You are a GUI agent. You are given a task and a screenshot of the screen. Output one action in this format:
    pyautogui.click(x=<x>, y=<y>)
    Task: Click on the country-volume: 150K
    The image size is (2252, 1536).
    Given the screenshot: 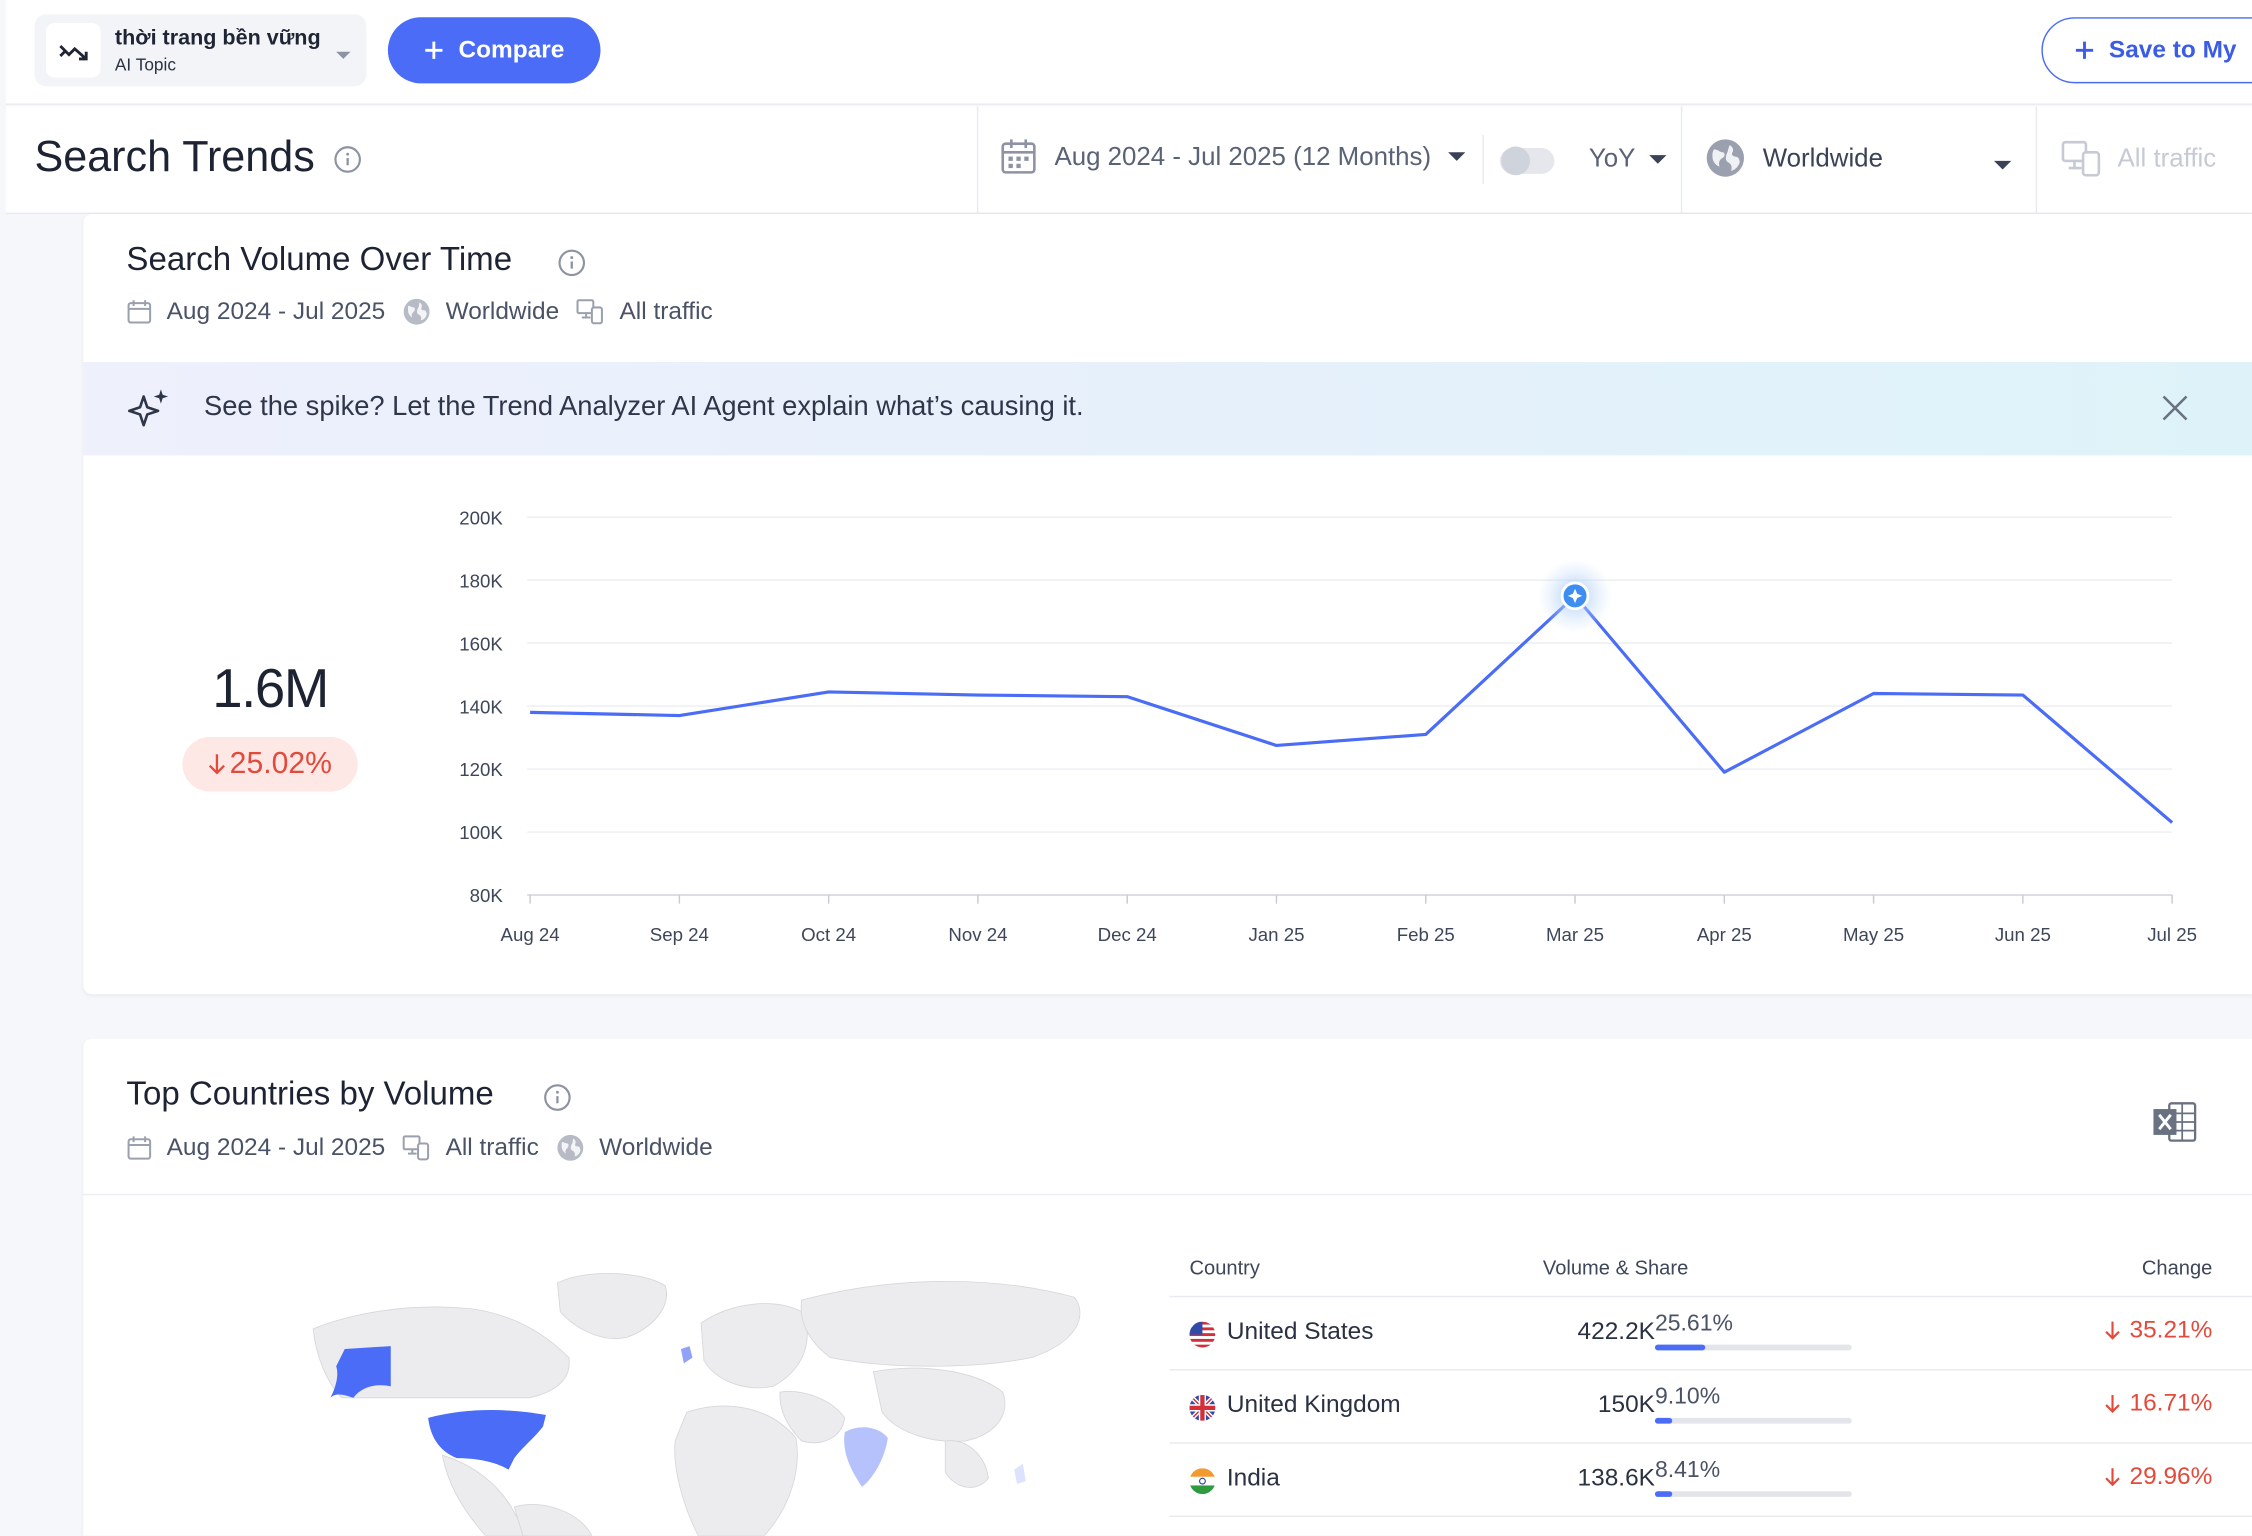 What is the action you would take?
    pyautogui.click(x=1626, y=1404)
    